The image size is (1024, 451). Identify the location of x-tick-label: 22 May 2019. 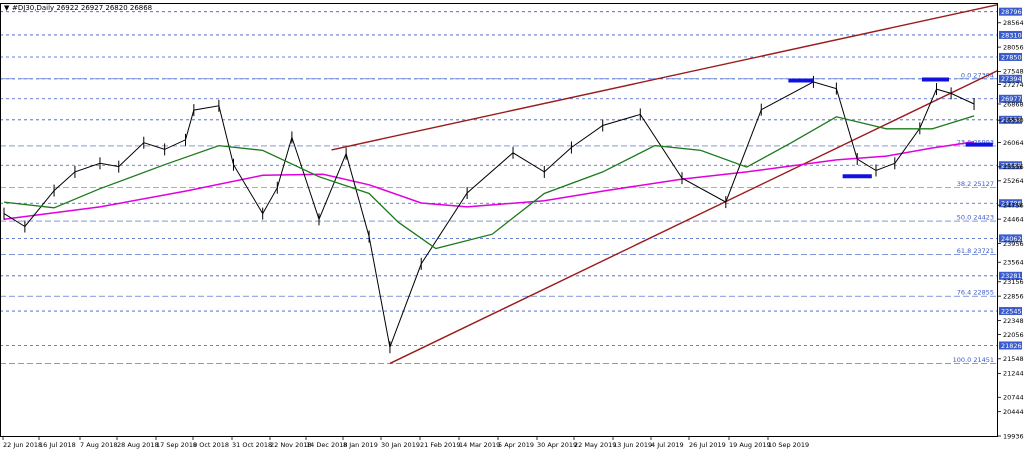
(595, 445).